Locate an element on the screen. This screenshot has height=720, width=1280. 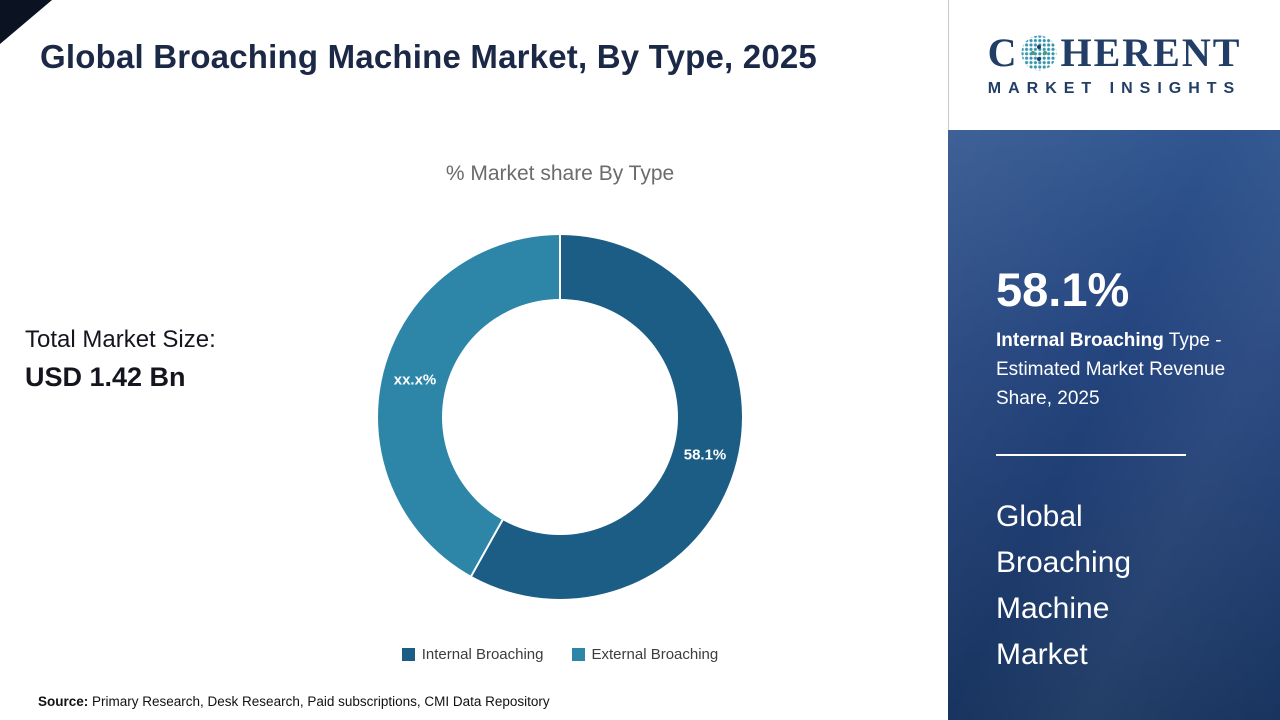
legend-item-internal: Internal Broaching is located at coordinates (472, 654).